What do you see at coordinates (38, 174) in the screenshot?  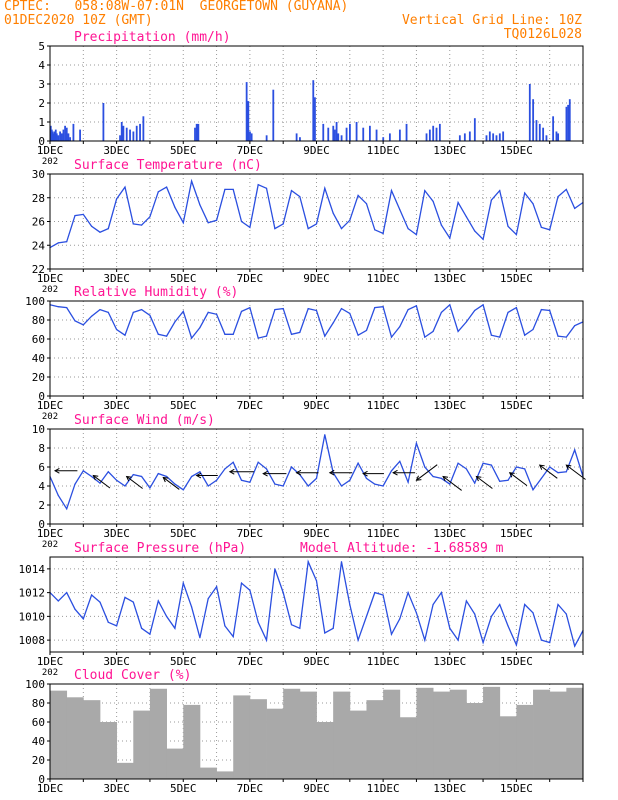 I see `temp-ytick-label: 30` at bounding box center [38, 174].